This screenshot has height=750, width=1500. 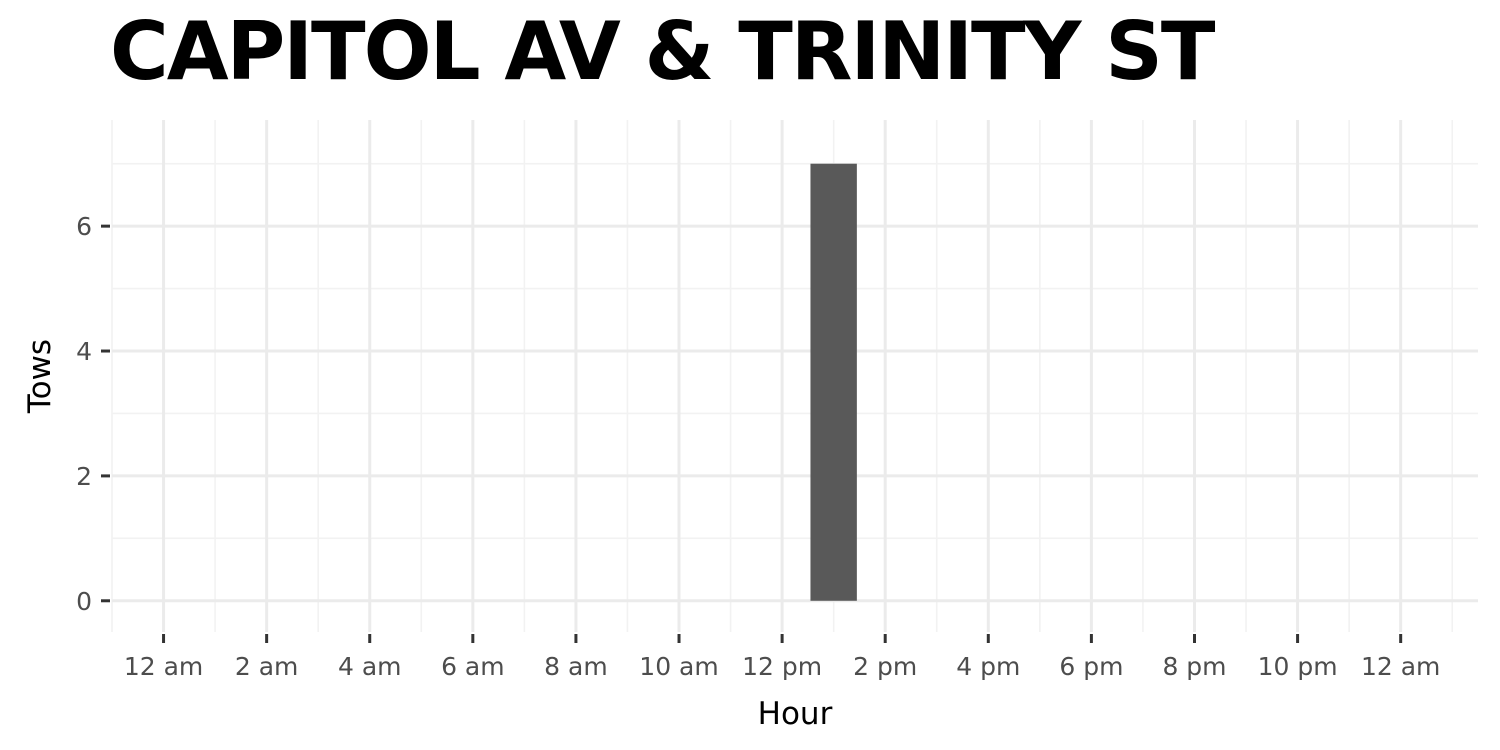 What do you see at coordinates (93, 414) in the screenshot?
I see `y-axis: 0 2 4 6` at bounding box center [93, 414].